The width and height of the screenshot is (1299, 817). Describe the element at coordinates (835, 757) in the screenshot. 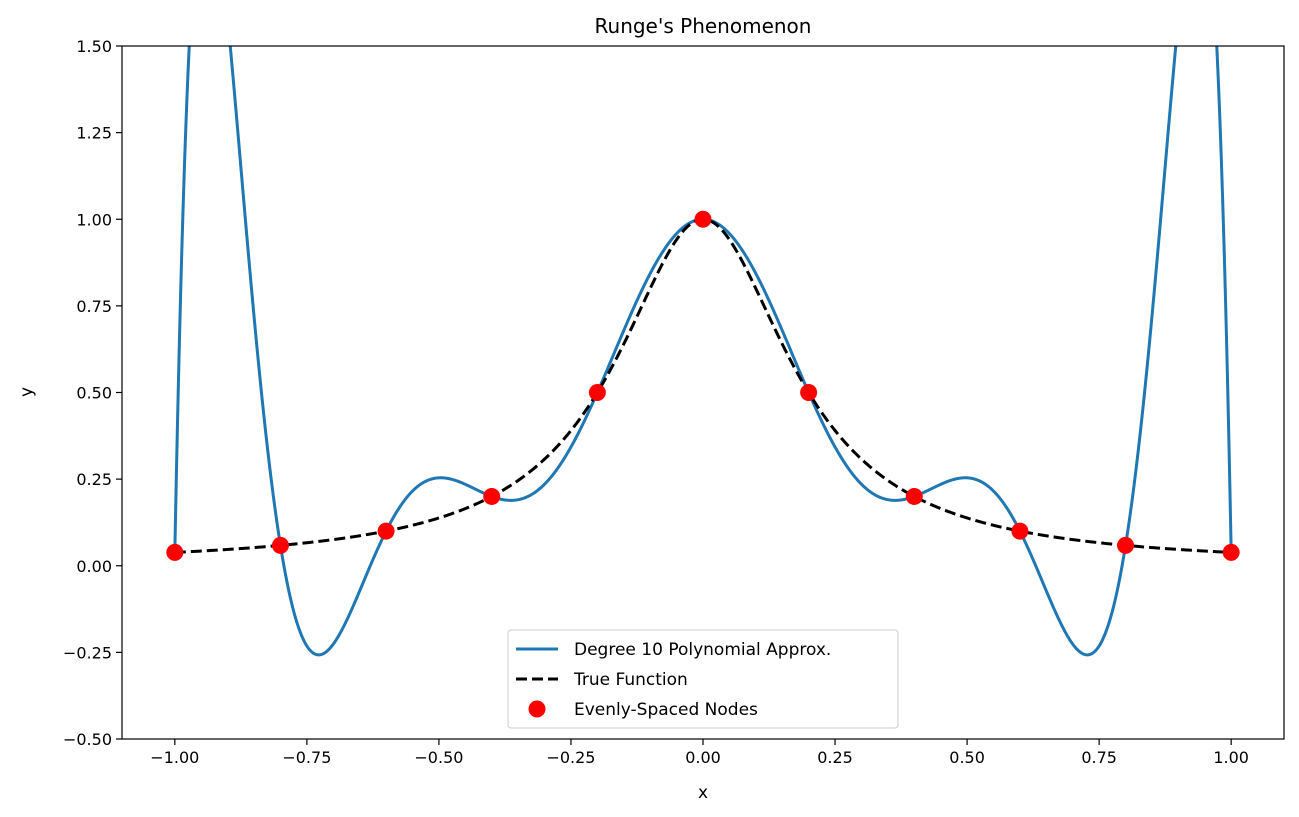

I see `x-tick-label: 0.25` at that location.